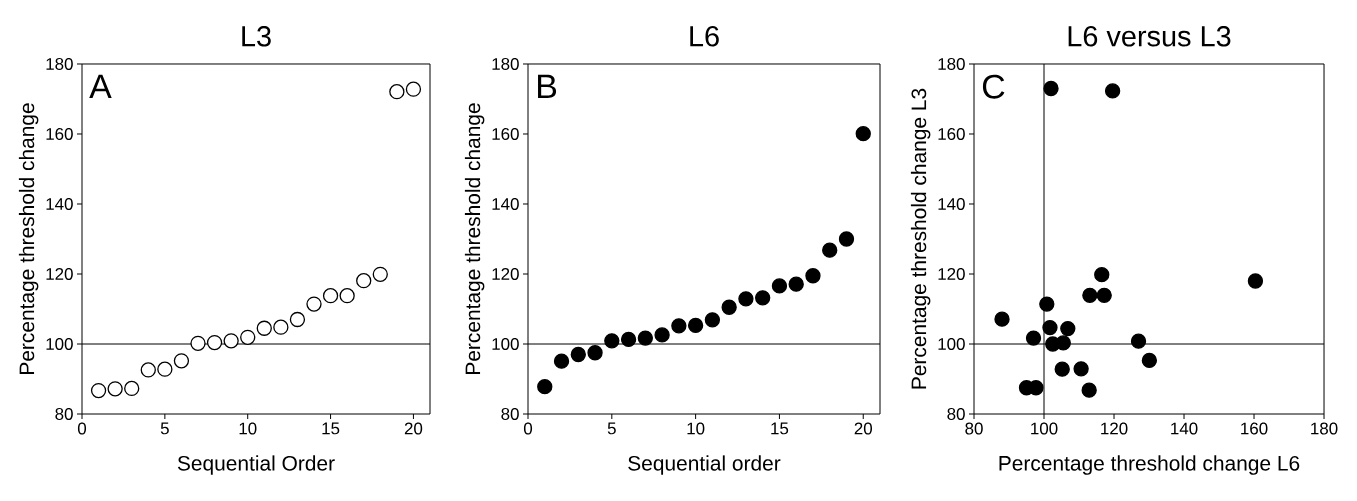  Describe the element at coordinates (993, 86) in the screenshot. I see `annotation: C` at that location.